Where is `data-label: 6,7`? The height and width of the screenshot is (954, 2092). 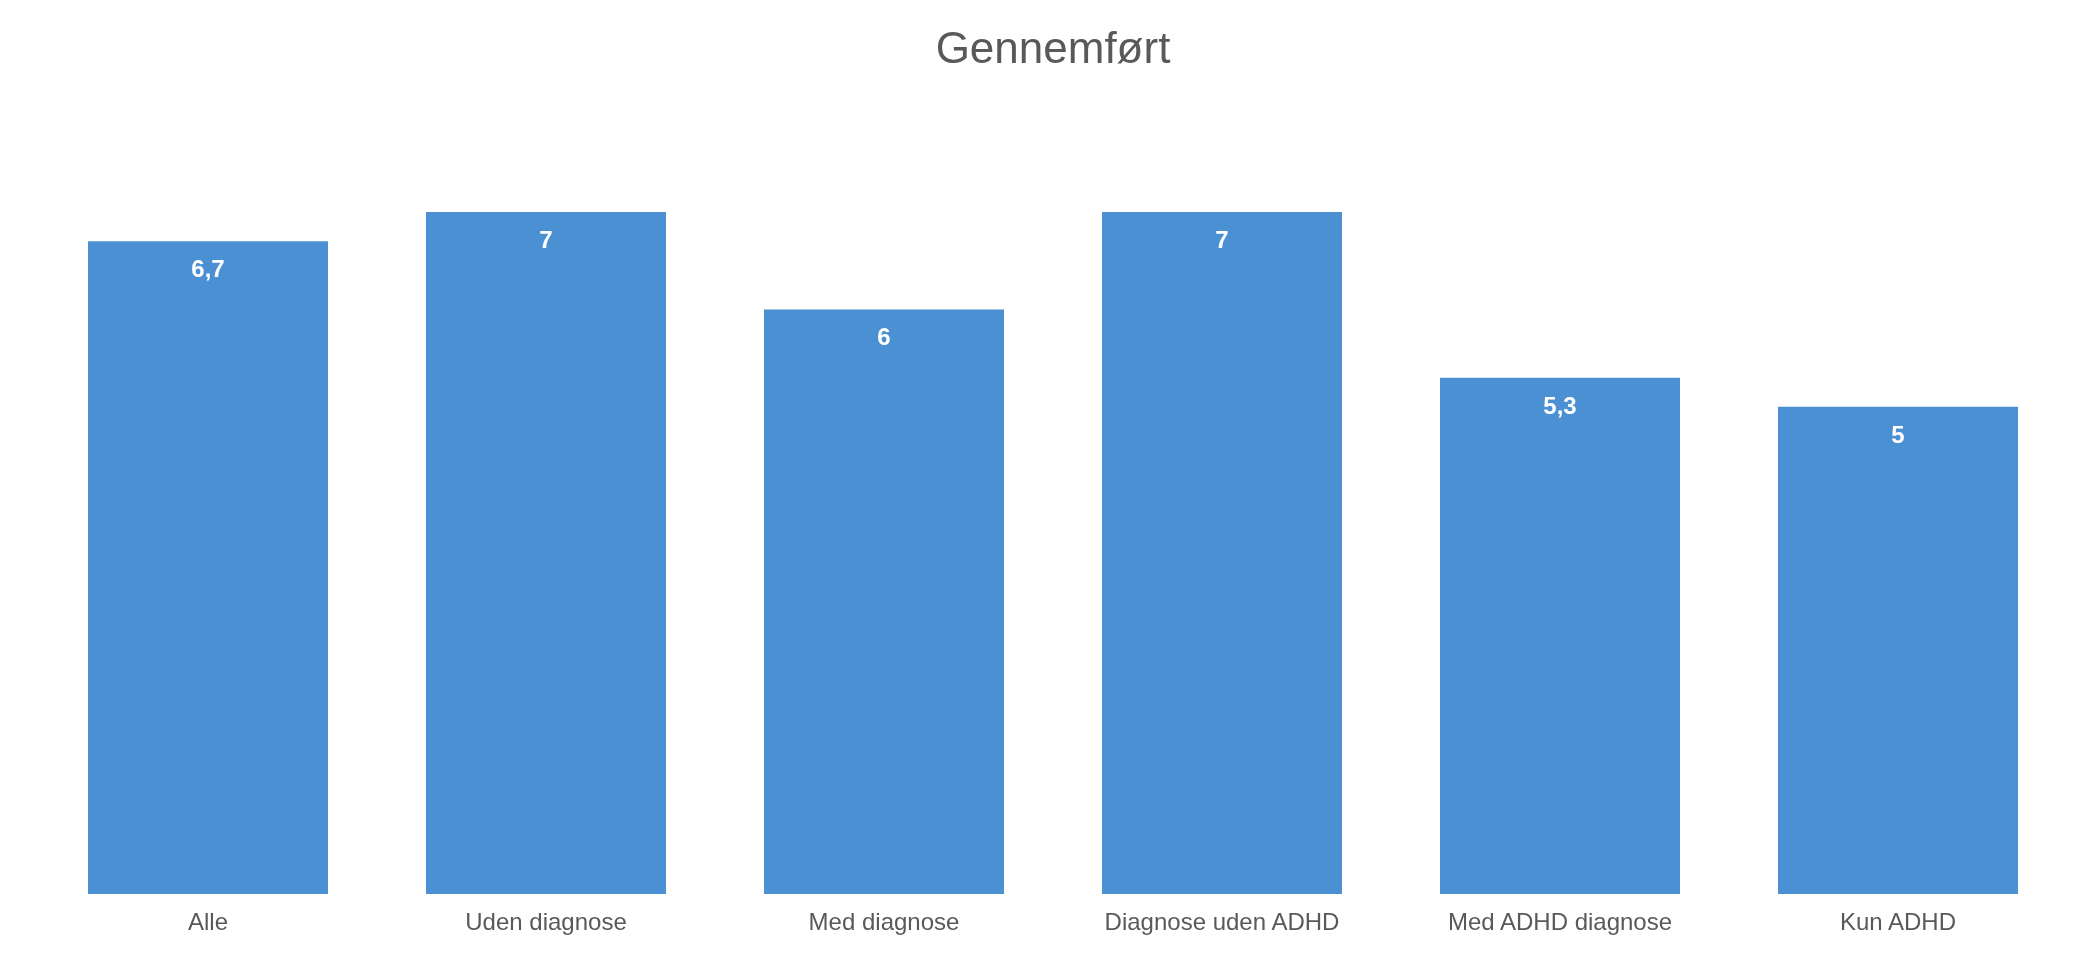
data-label: 6,7 is located at coordinates (208, 269).